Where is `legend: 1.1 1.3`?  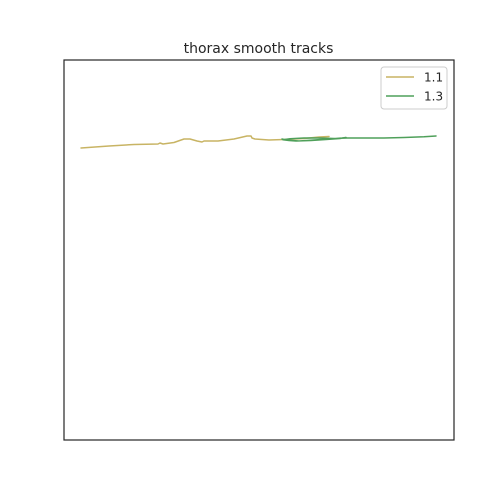
legend: 1.1 1.3 is located at coordinates (414, 88).